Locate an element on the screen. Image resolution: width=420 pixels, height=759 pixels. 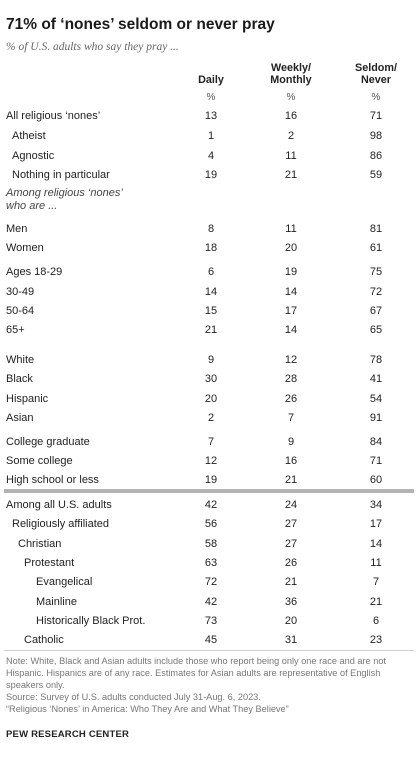
row-label: 50-64 is located at coordinates (20, 311).